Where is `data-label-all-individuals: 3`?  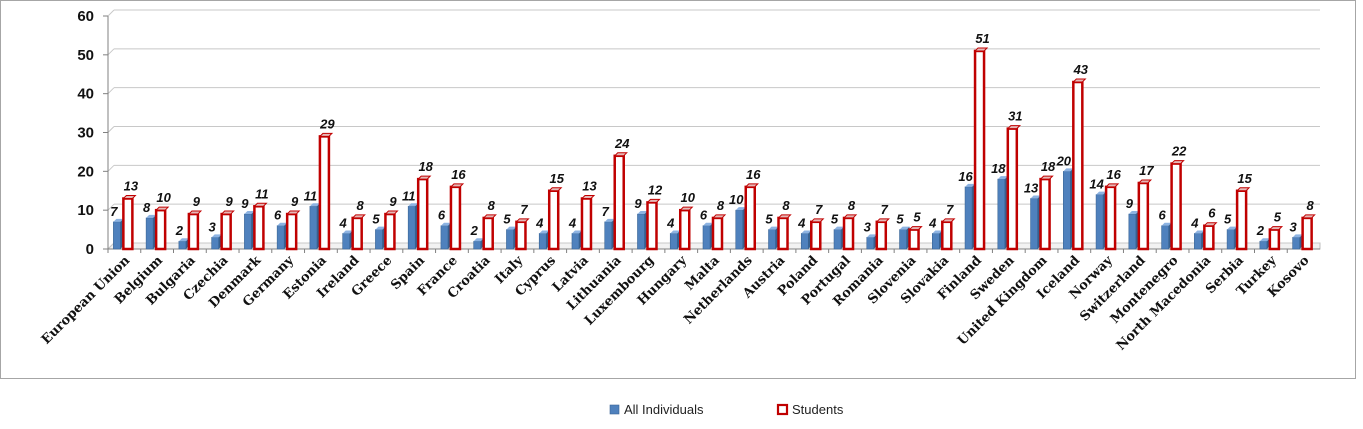 data-label-all-individuals: 3 is located at coordinates (213, 226).